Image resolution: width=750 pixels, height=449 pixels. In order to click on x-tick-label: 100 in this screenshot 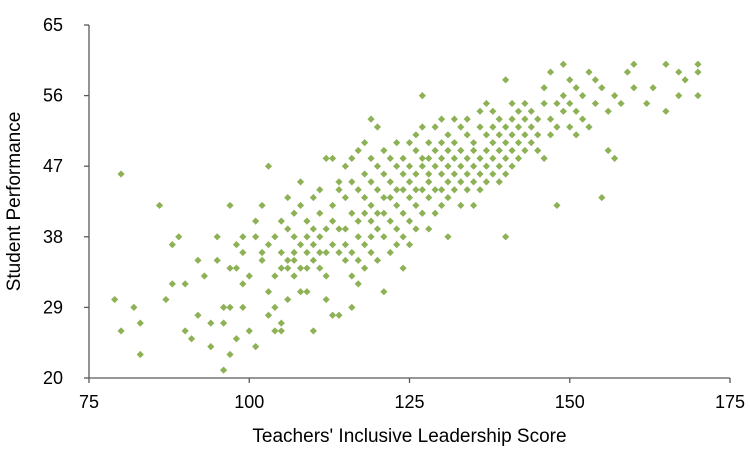, I will do `click(249, 402)`.